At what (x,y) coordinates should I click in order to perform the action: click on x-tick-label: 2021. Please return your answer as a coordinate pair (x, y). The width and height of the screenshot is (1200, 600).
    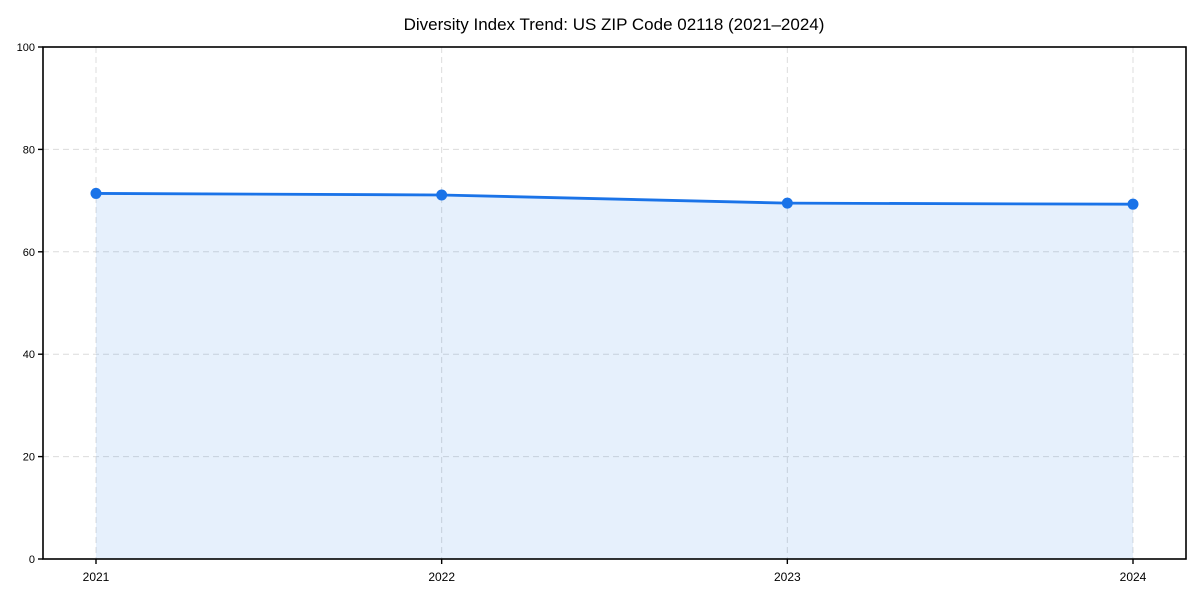
    Looking at the image, I should click on (96, 577).